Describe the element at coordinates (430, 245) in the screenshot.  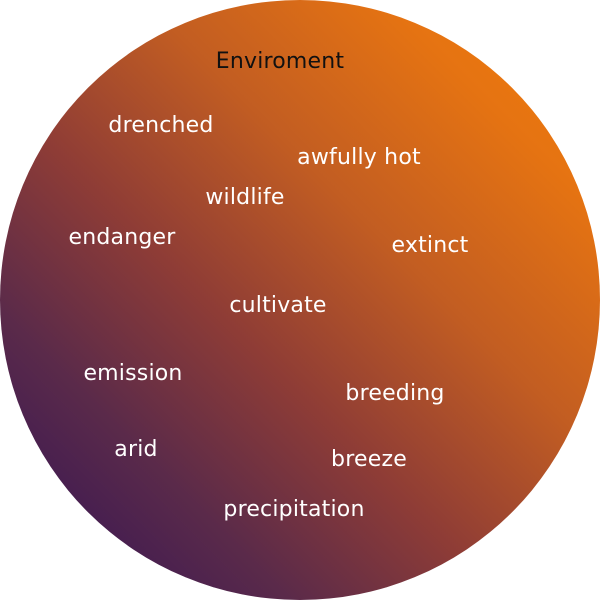
I see `word-extinct: extinct` at that location.